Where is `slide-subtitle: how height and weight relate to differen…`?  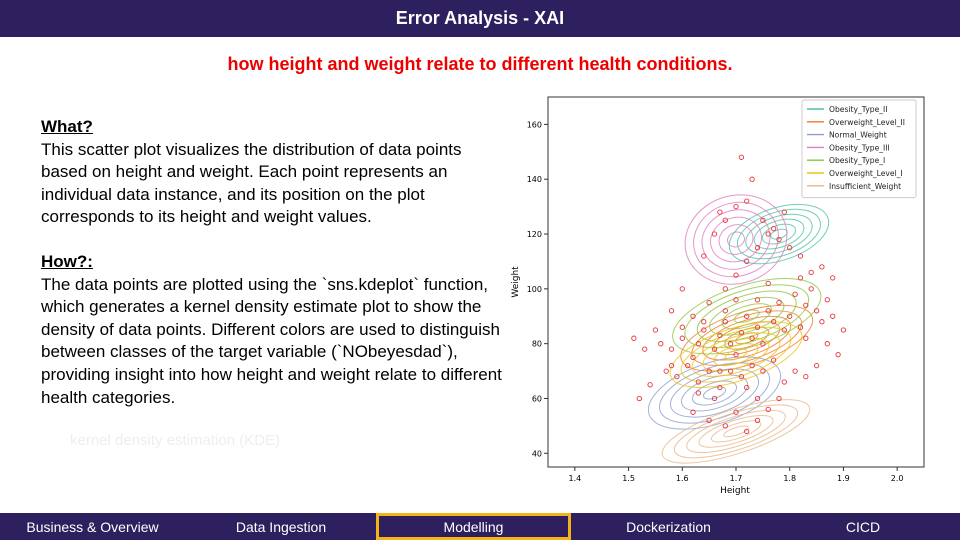 slide-subtitle: how height and weight relate to differen… is located at coordinates (480, 64).